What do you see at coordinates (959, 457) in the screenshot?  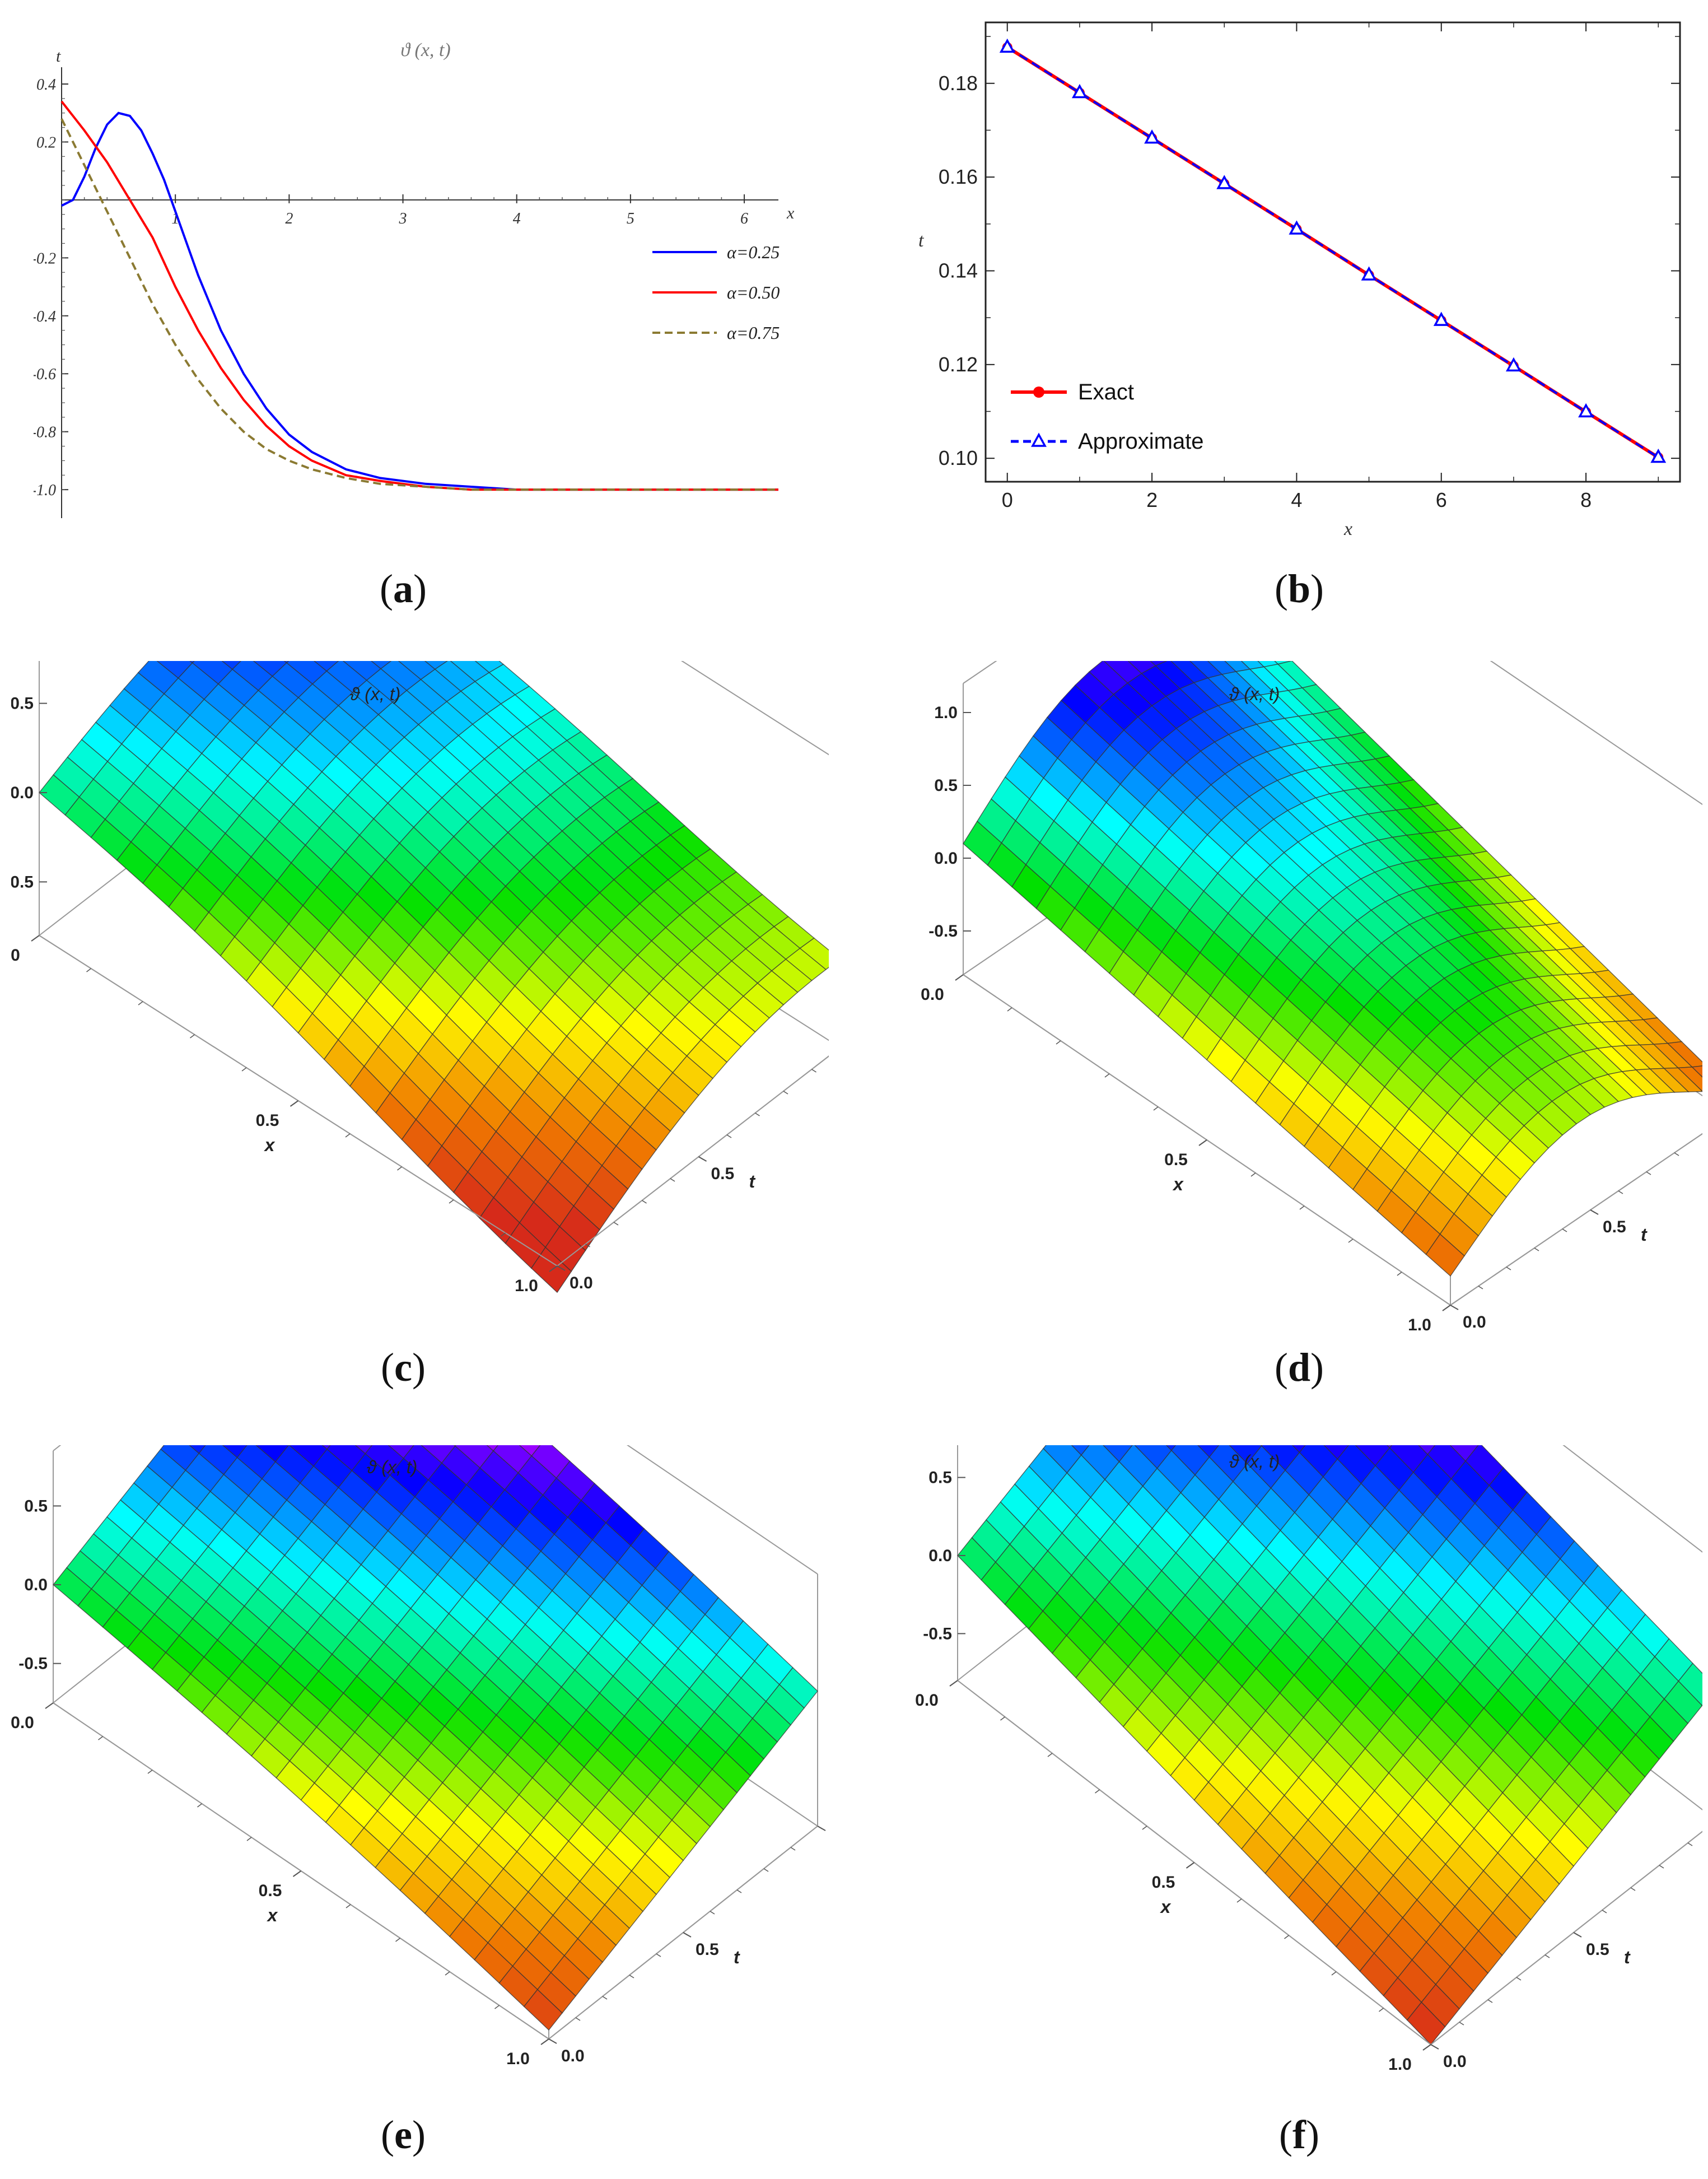 I see `chart-b-ytick-label: 0.10` at bounding box center [959, 457].